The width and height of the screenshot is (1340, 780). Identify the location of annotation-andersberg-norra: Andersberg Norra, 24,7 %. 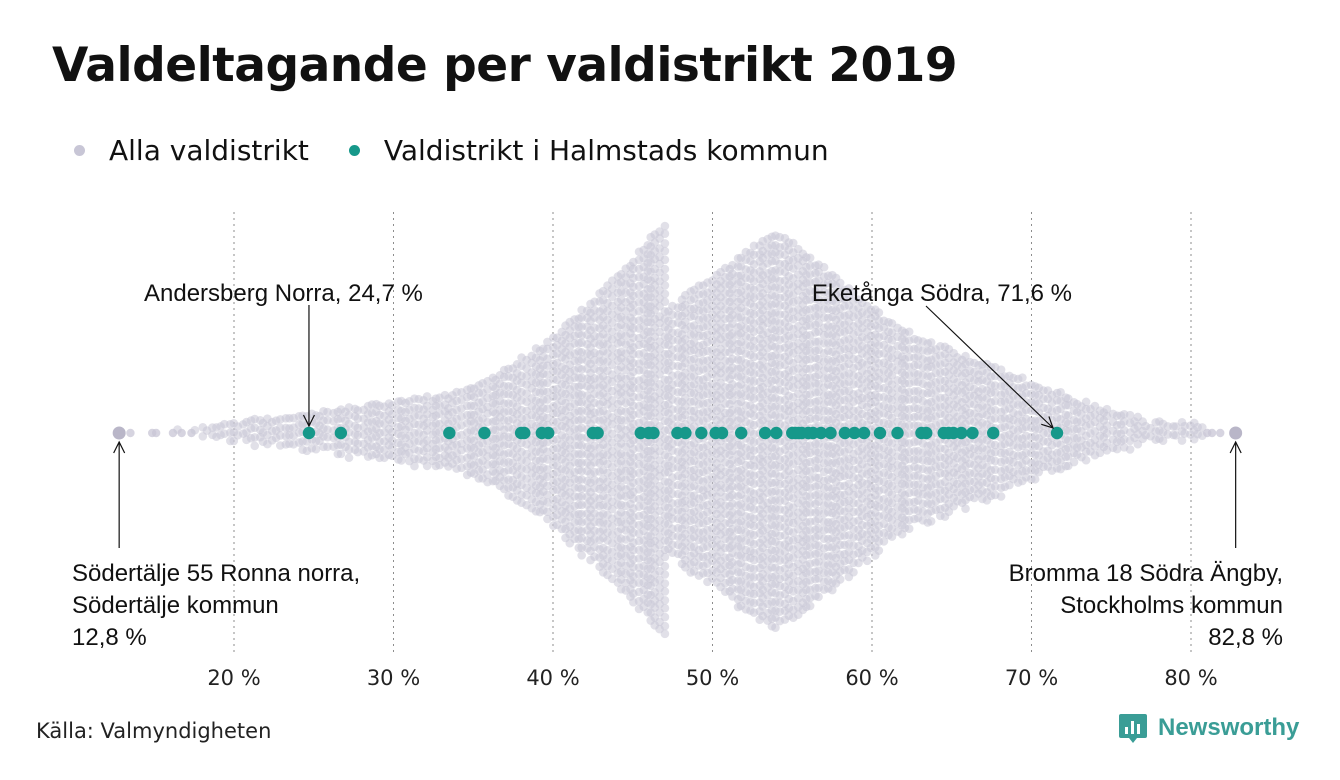
(283, 293).